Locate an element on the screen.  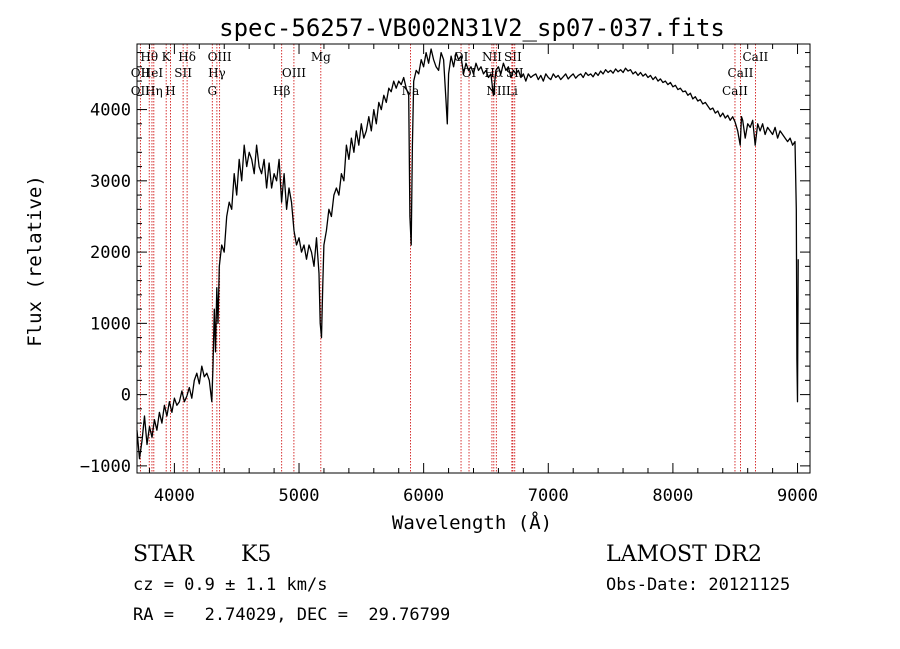
y-tick-label: 4000 is located at coordinates (110, 111).